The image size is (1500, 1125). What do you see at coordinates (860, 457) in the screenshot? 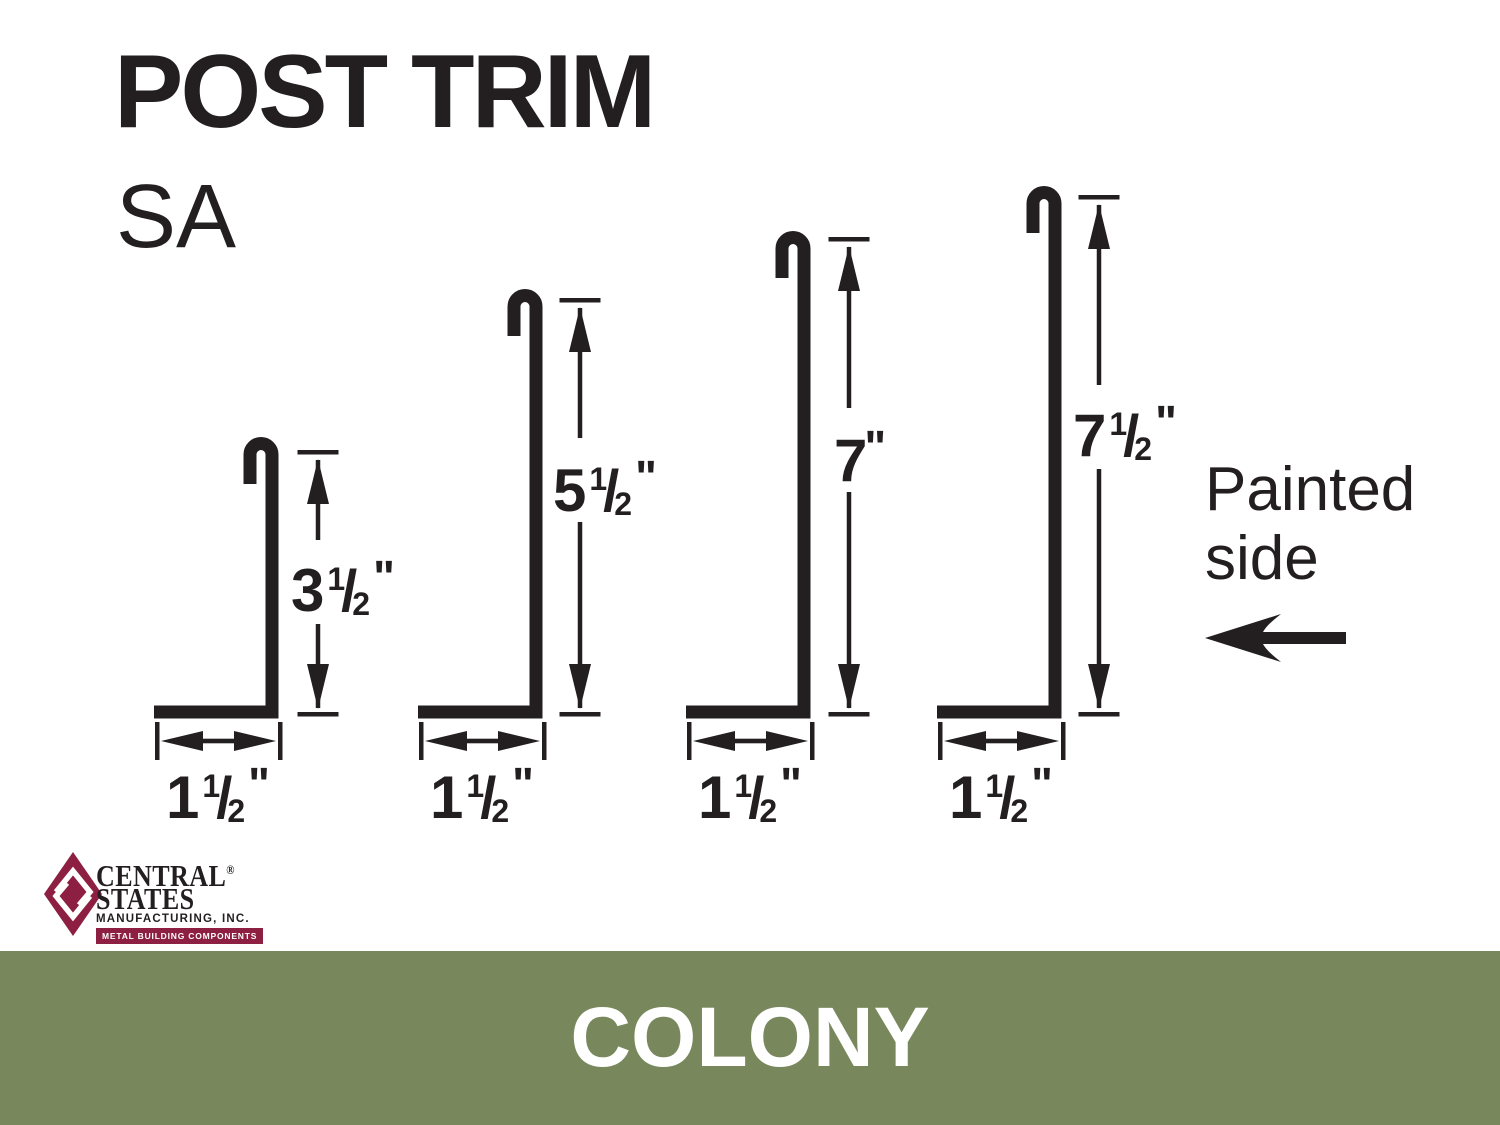
I see `height-dimension-label: 7"` at bounding box center [860, 457].